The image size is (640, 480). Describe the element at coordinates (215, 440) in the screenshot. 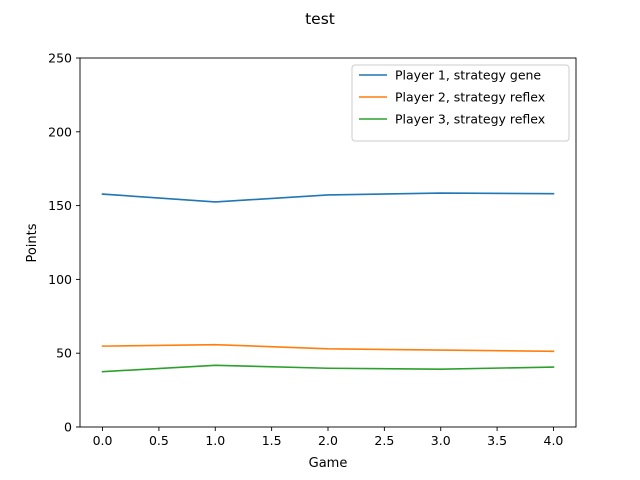

I see `x-tick-label: 1.0` at that location.